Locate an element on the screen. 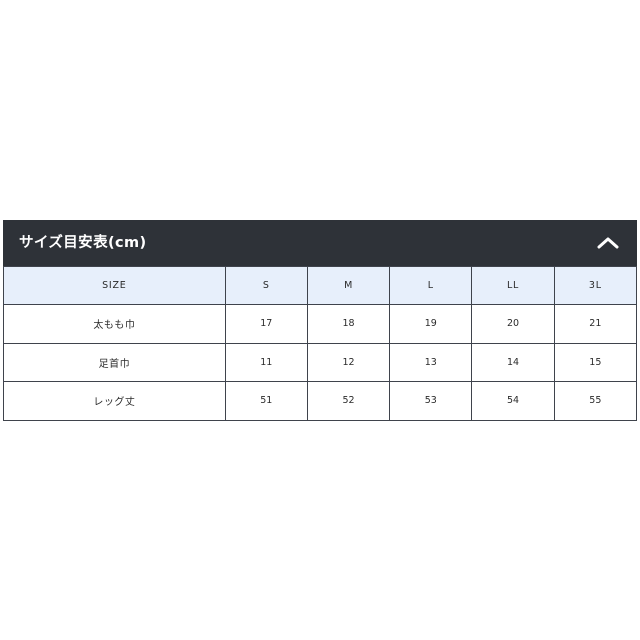  column-header-m: M is located at coordinates (348, 285).